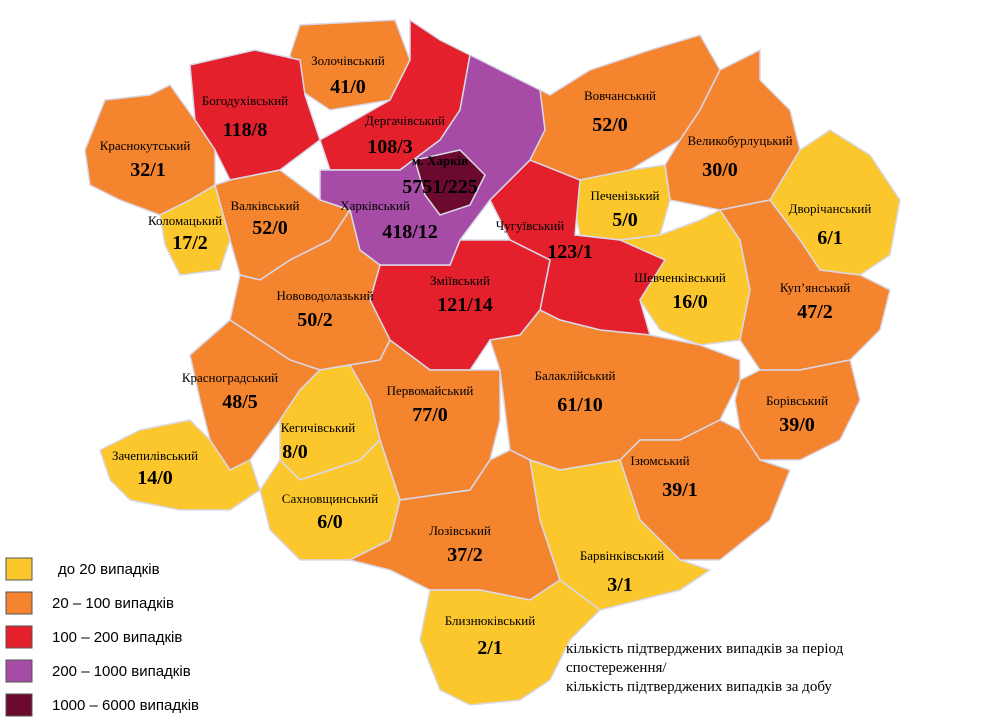 The height and width of the screenshot is (721, 993). Describe the element at coordinates (580, 405) in the screenshot. I see `region-value: 61/10` at that location.